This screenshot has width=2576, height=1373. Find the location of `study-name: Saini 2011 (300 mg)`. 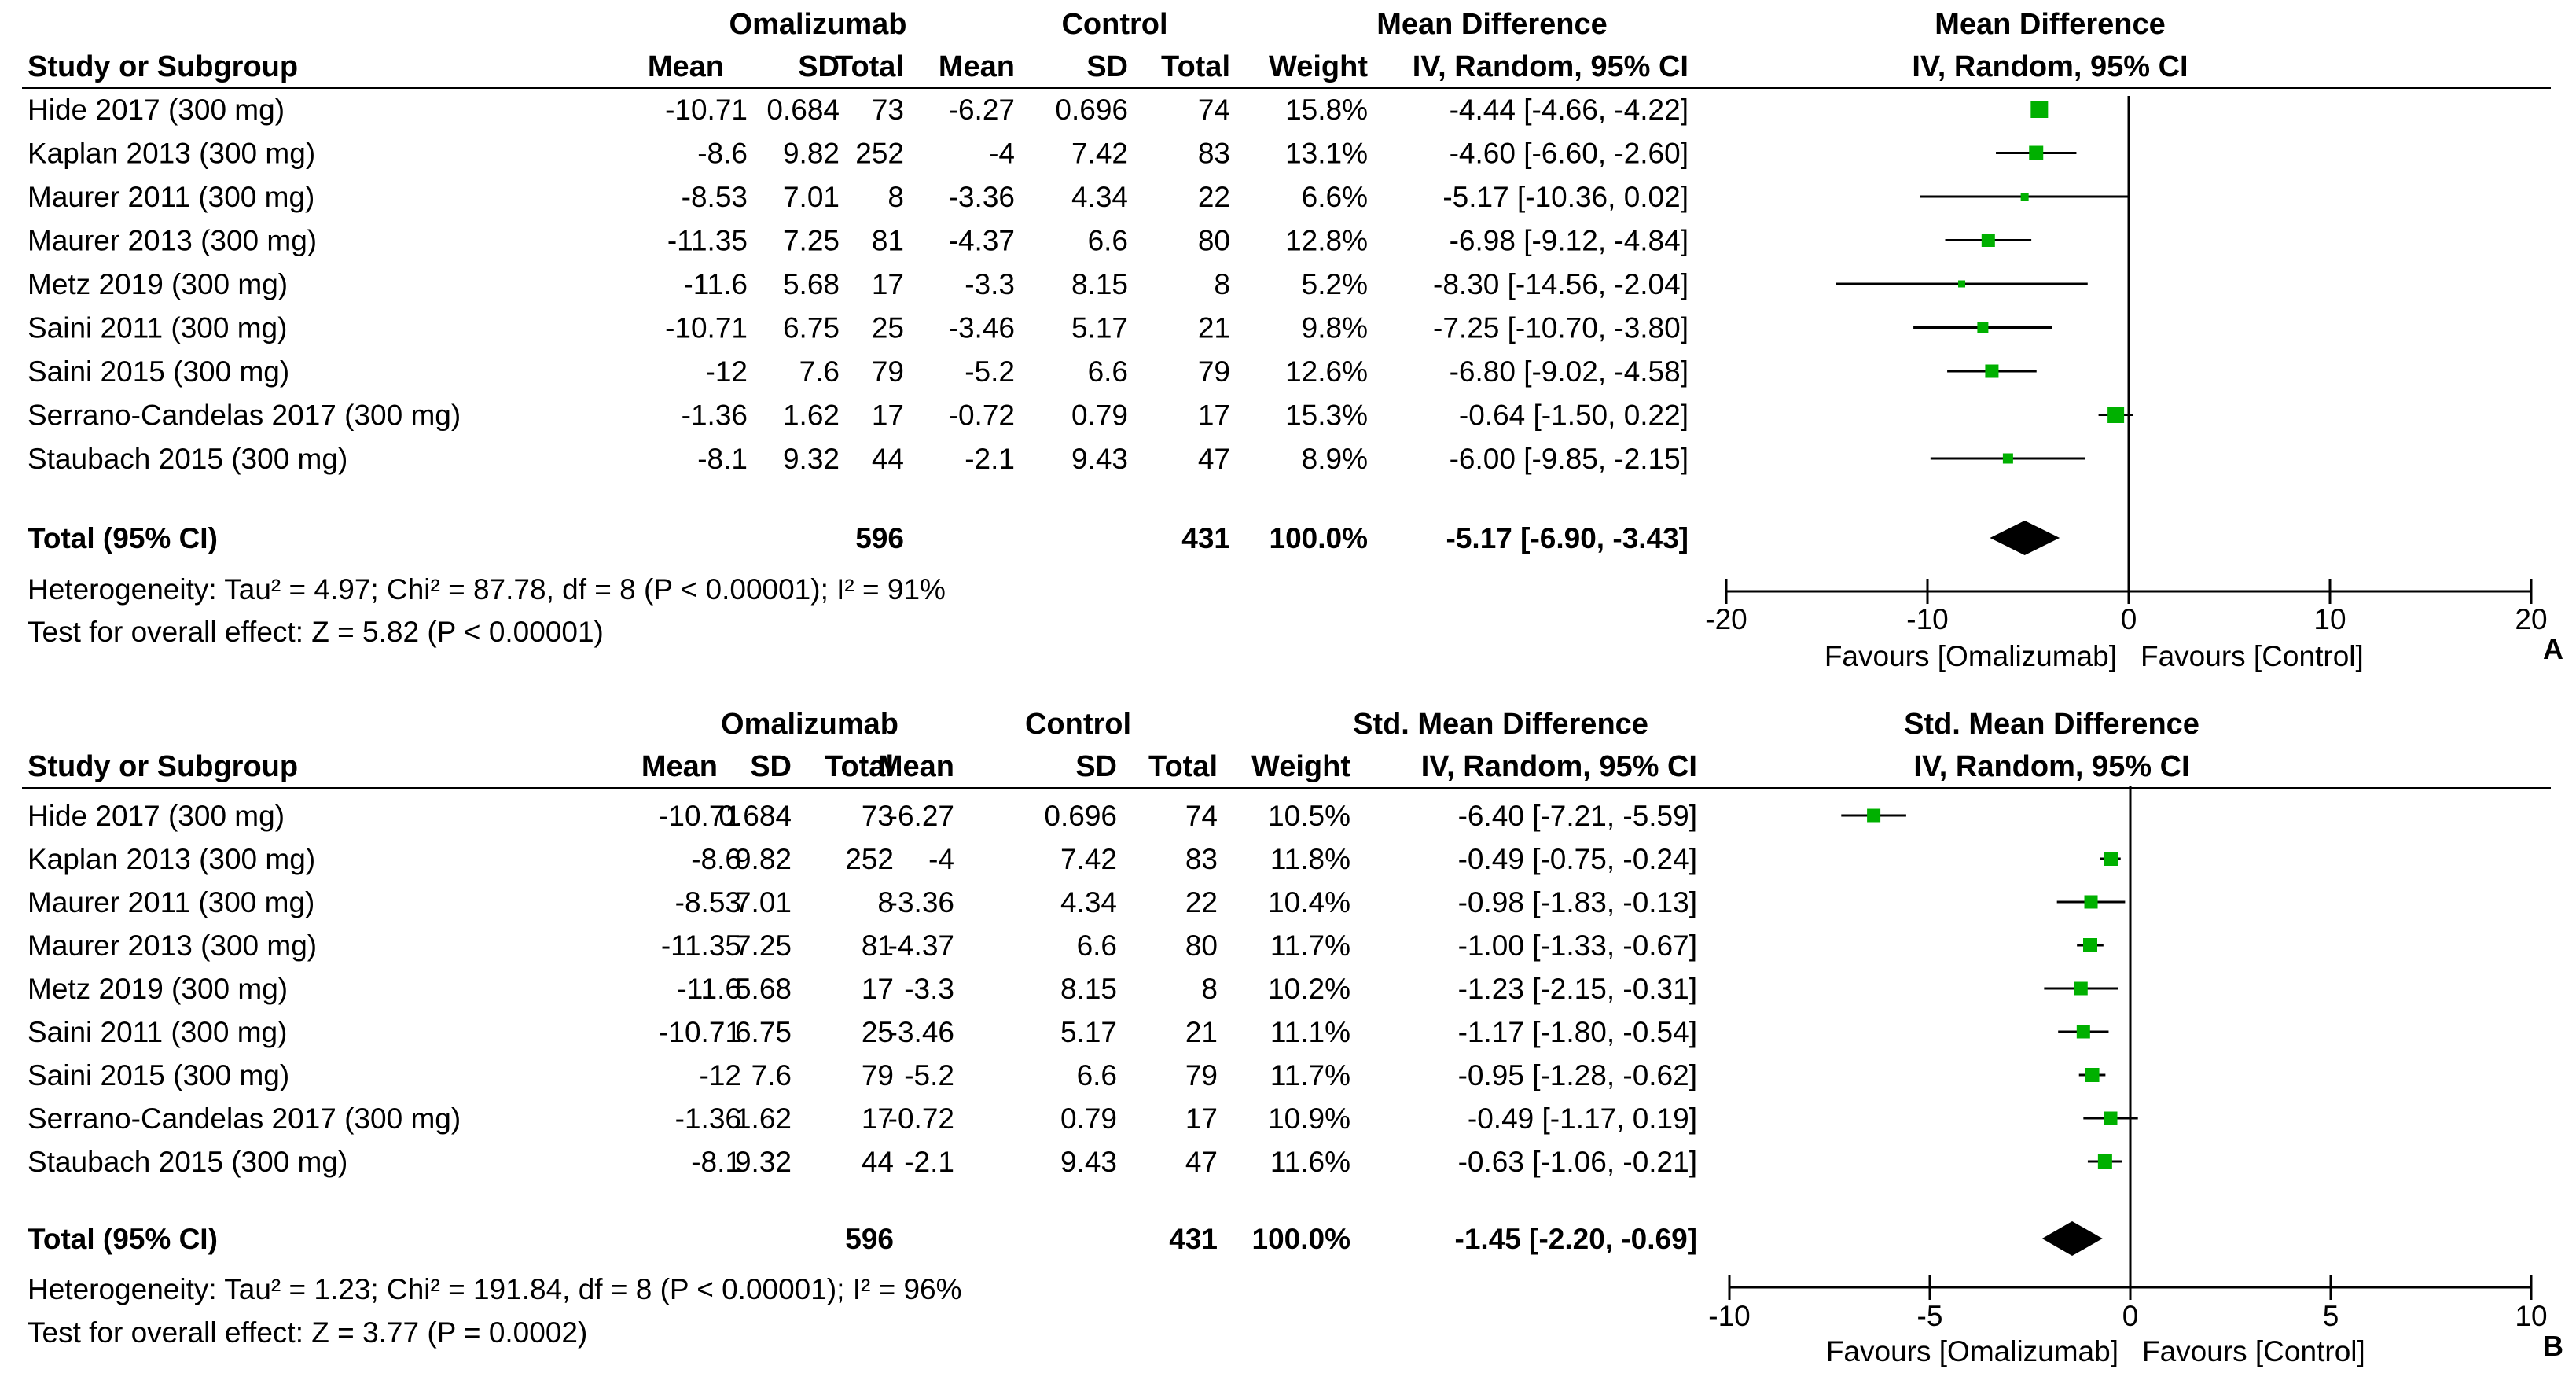

study-name: Saini 2011 (300 mg) is located at coordinates (157, 1032).